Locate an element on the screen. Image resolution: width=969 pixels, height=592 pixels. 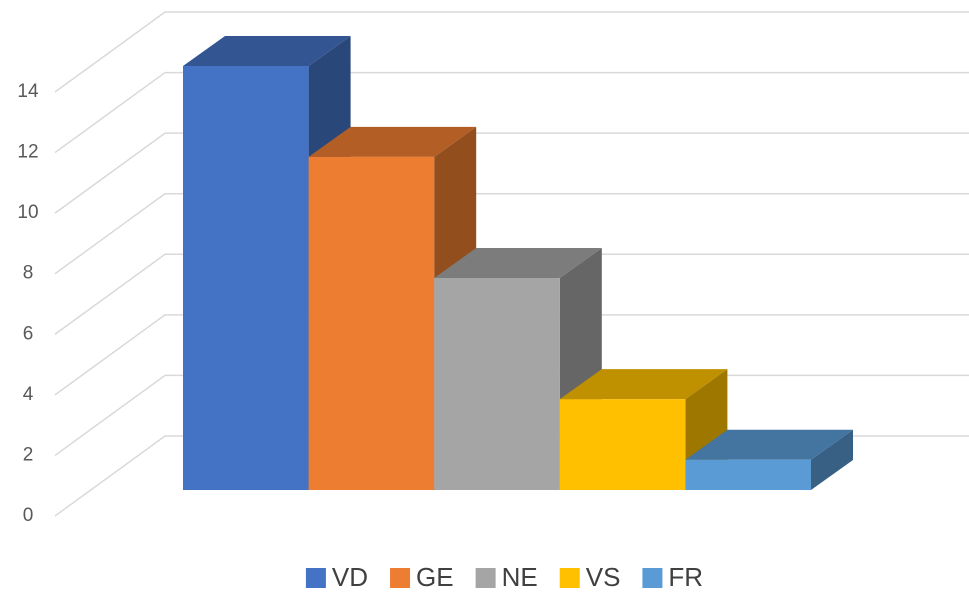
bar-side is located at coordinates (832, 459).